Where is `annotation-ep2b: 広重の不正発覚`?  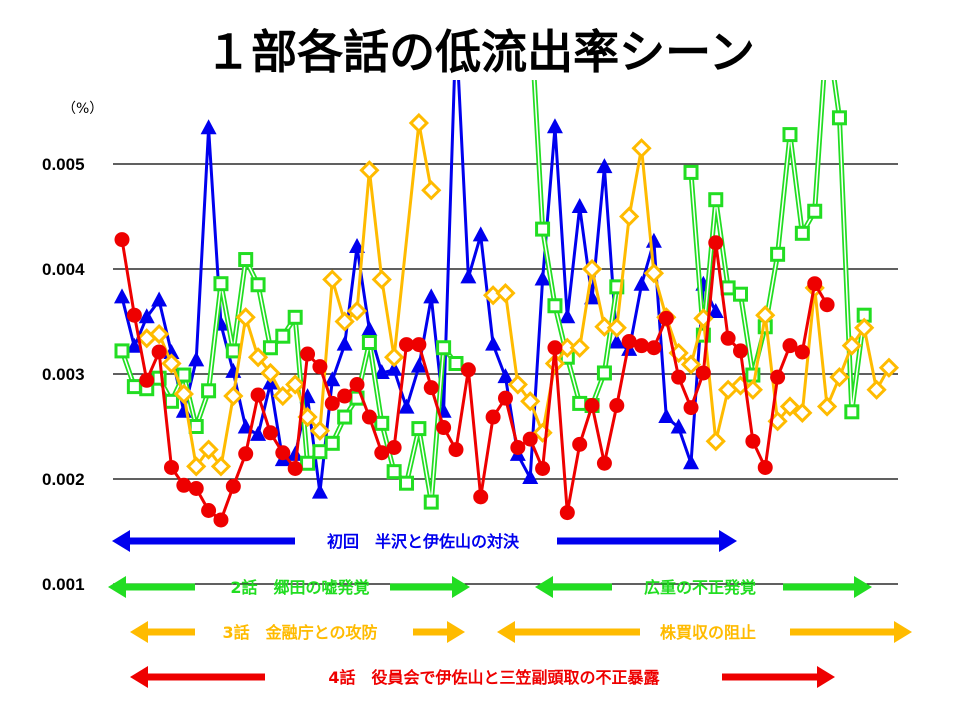 annotation-ep2b: 広重の不正発覚 is located at coordinates (703, 587).